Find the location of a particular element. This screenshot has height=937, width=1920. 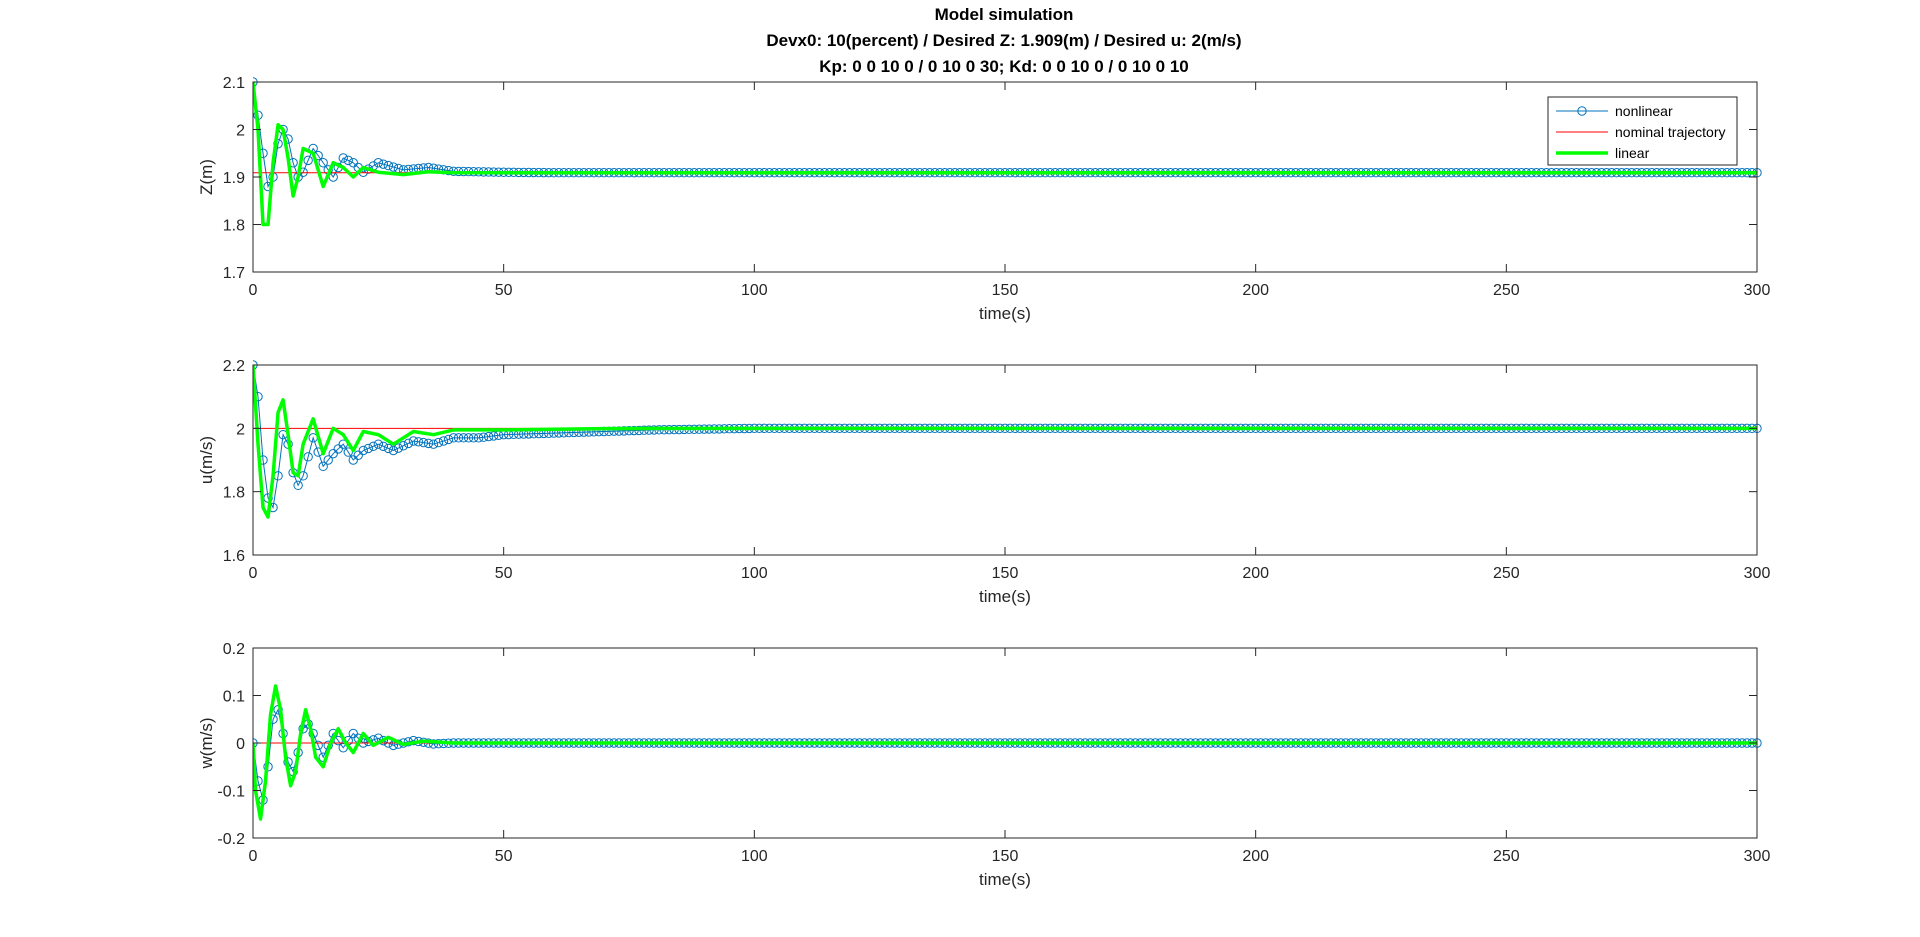

y-tick-label: 2.2 is located at coordinates (234, 366).